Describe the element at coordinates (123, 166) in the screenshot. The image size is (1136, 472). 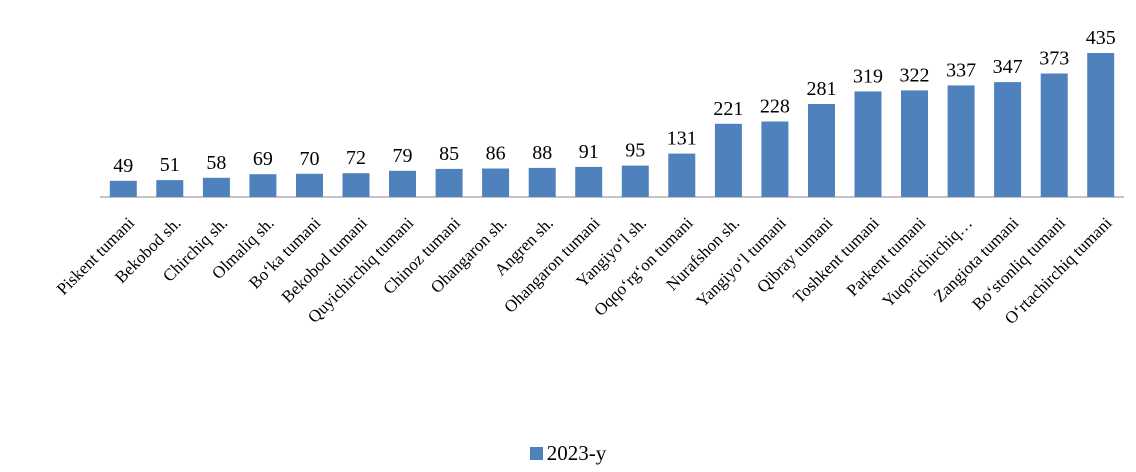
I see `data-label: 49` at that location.